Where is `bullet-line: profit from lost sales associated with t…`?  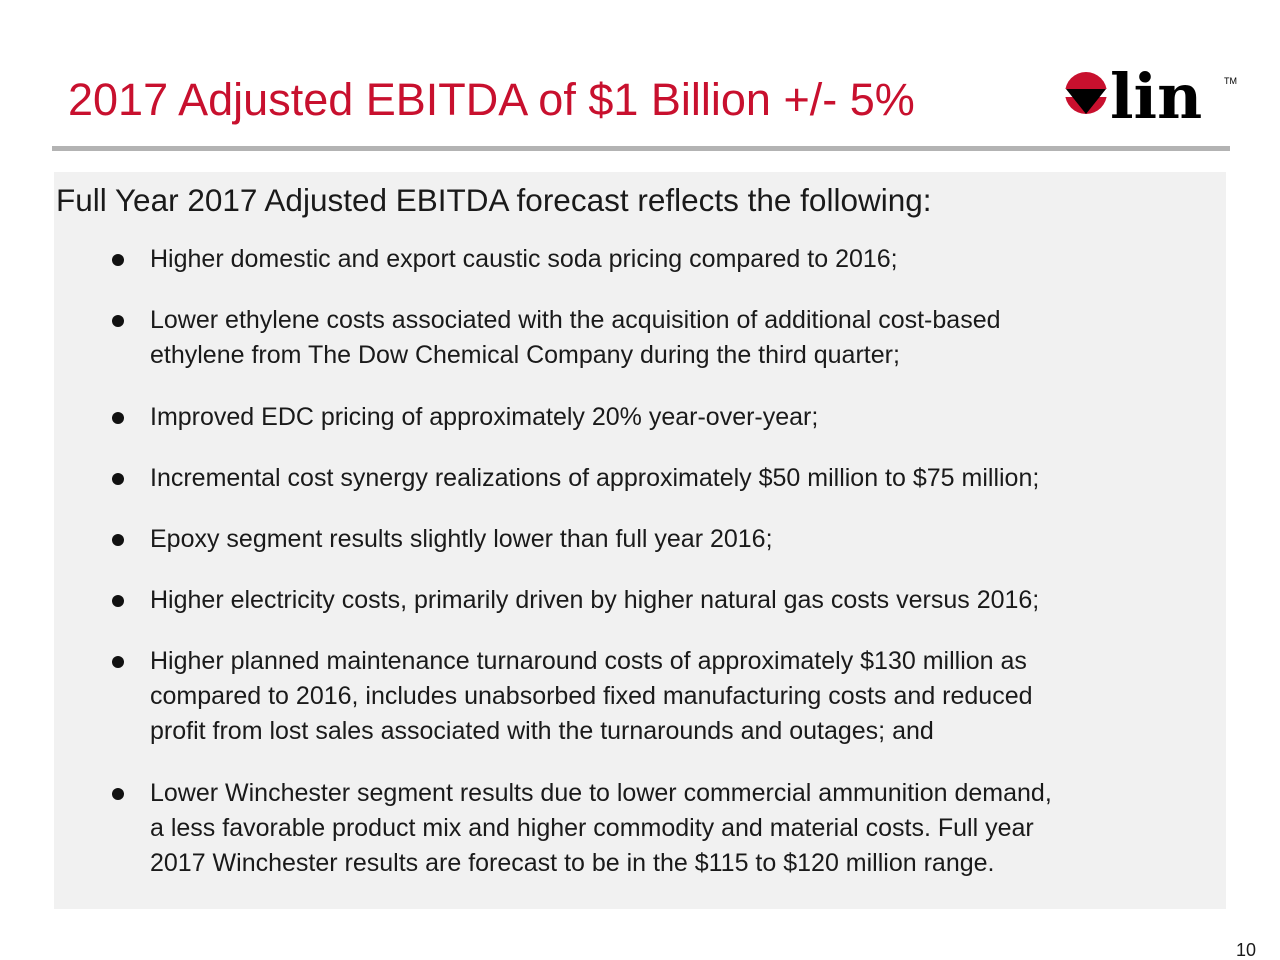 bullet-line: profit from lost sales associated with t… is located at coordinates (542, 731).